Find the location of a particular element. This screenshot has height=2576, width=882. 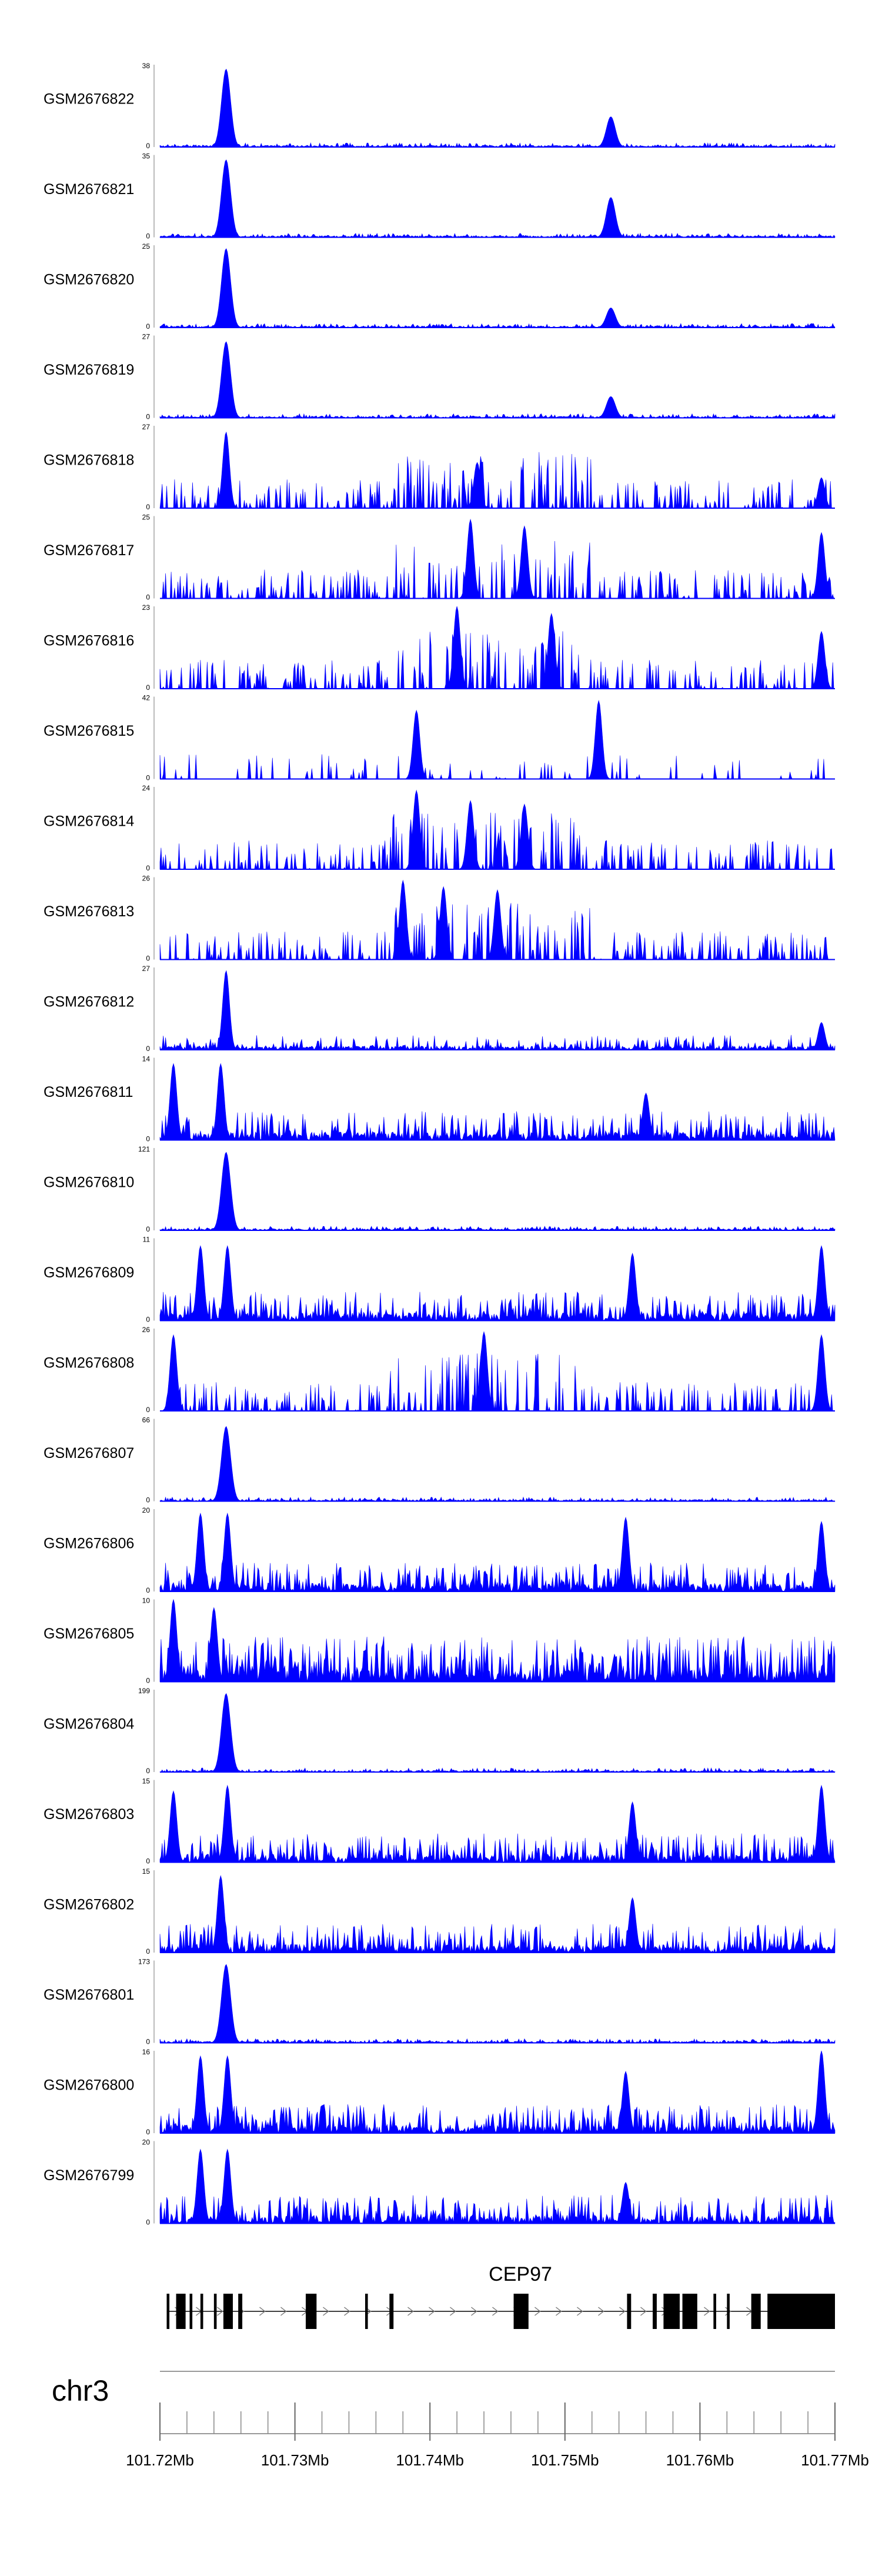

ymax-label: 199 is located at coordinates (144, 1691).